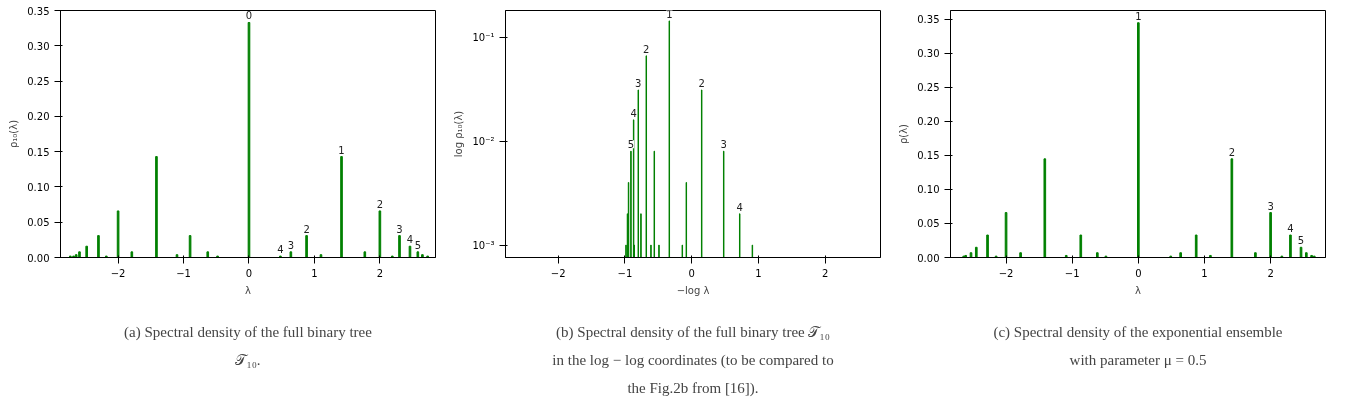  I want to click on y-tick-label: 10⁻², so click(483, 141).